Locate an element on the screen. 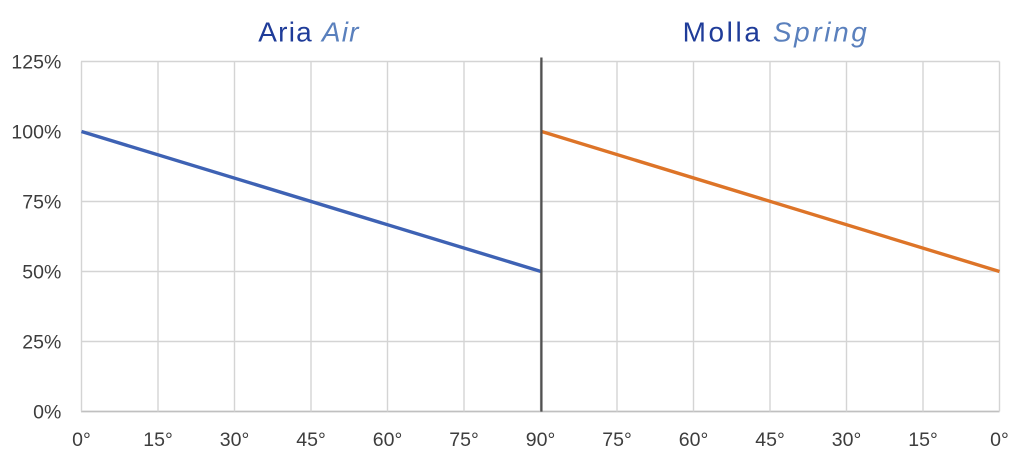 This screenshot has height=468, width=1024. svg-text: 90° is located at coordinates (541, 440).